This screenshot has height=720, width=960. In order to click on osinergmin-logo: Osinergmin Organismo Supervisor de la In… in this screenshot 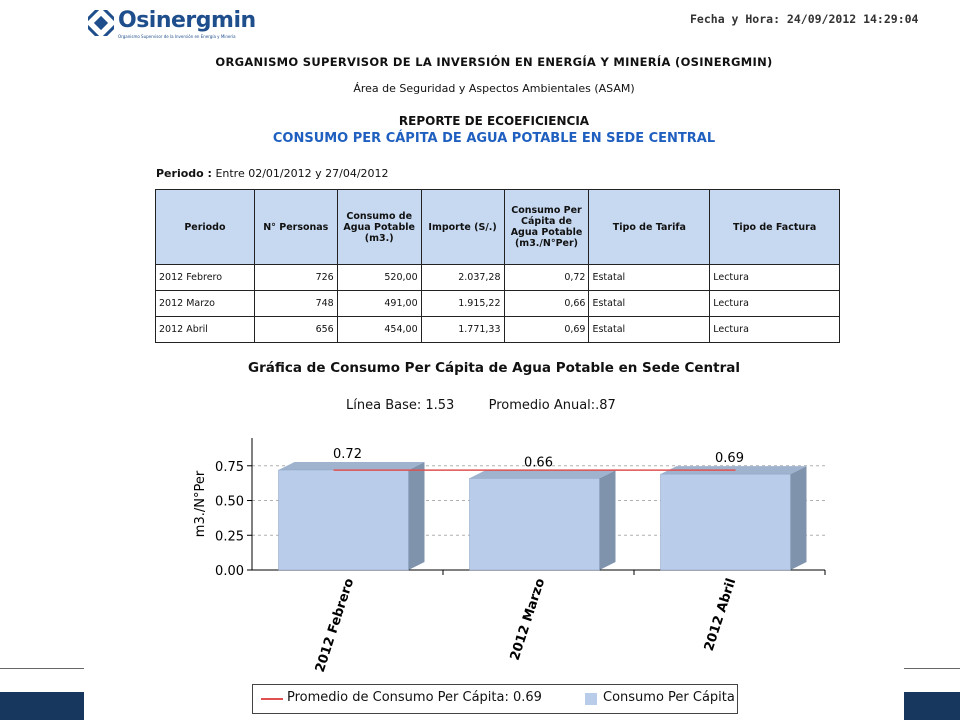, I will do `click(173, 25)`.